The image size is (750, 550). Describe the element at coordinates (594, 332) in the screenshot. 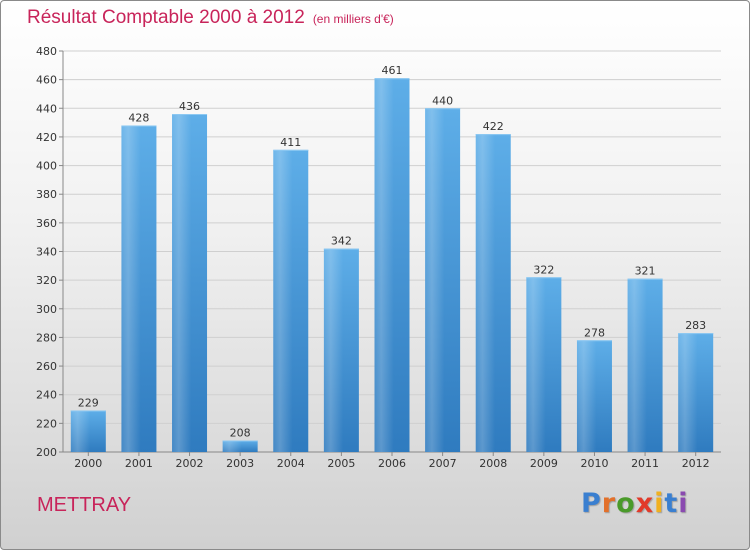

I see `data-label: 278` at that location.